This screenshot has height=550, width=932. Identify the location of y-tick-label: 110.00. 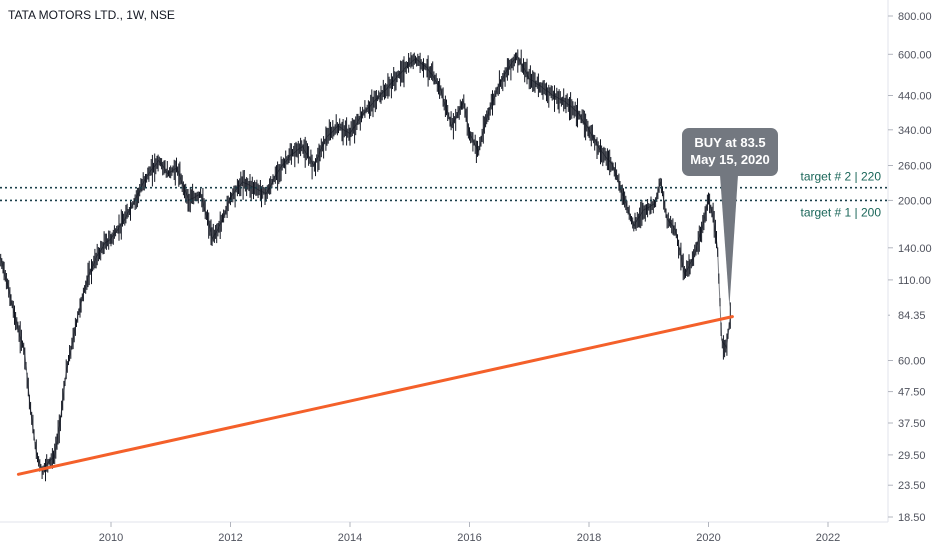
(914, 281).